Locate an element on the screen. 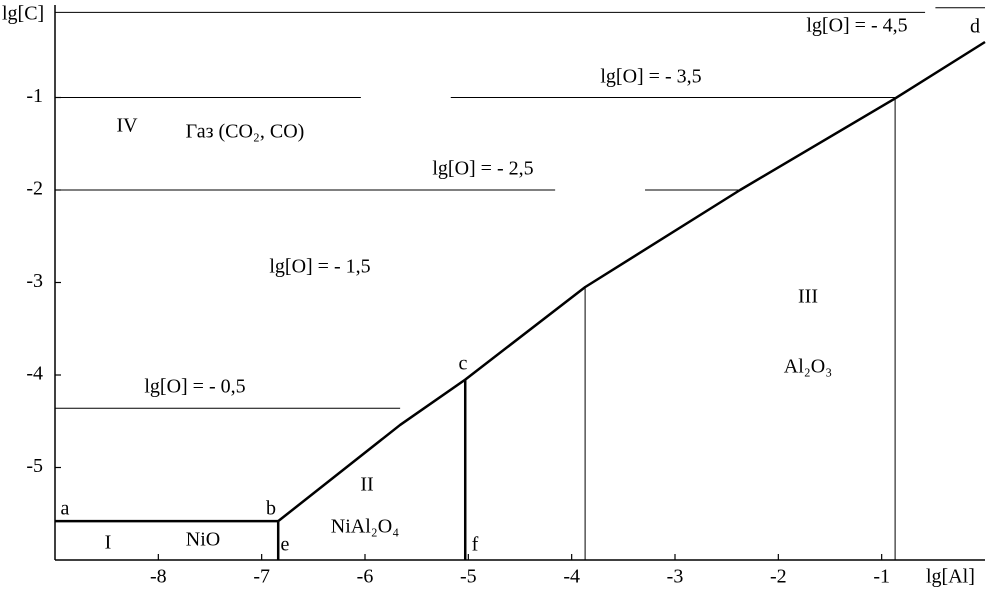 This screenshot has width=987, height=589. annotation: Газ (CO₂, CO) is located at coordinates (245, 132).